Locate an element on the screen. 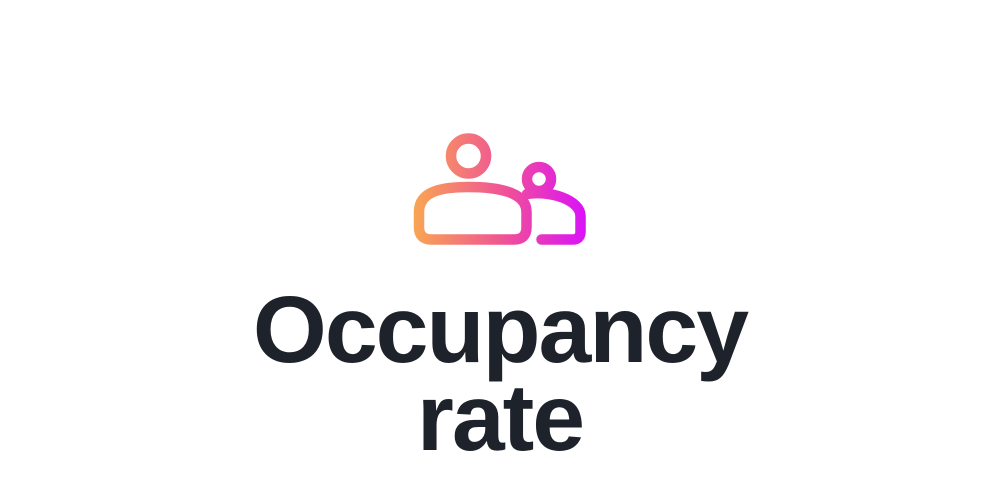 The width and height of the screenshot is (1000, 480). people-icon is located at coordinates (499, 189).